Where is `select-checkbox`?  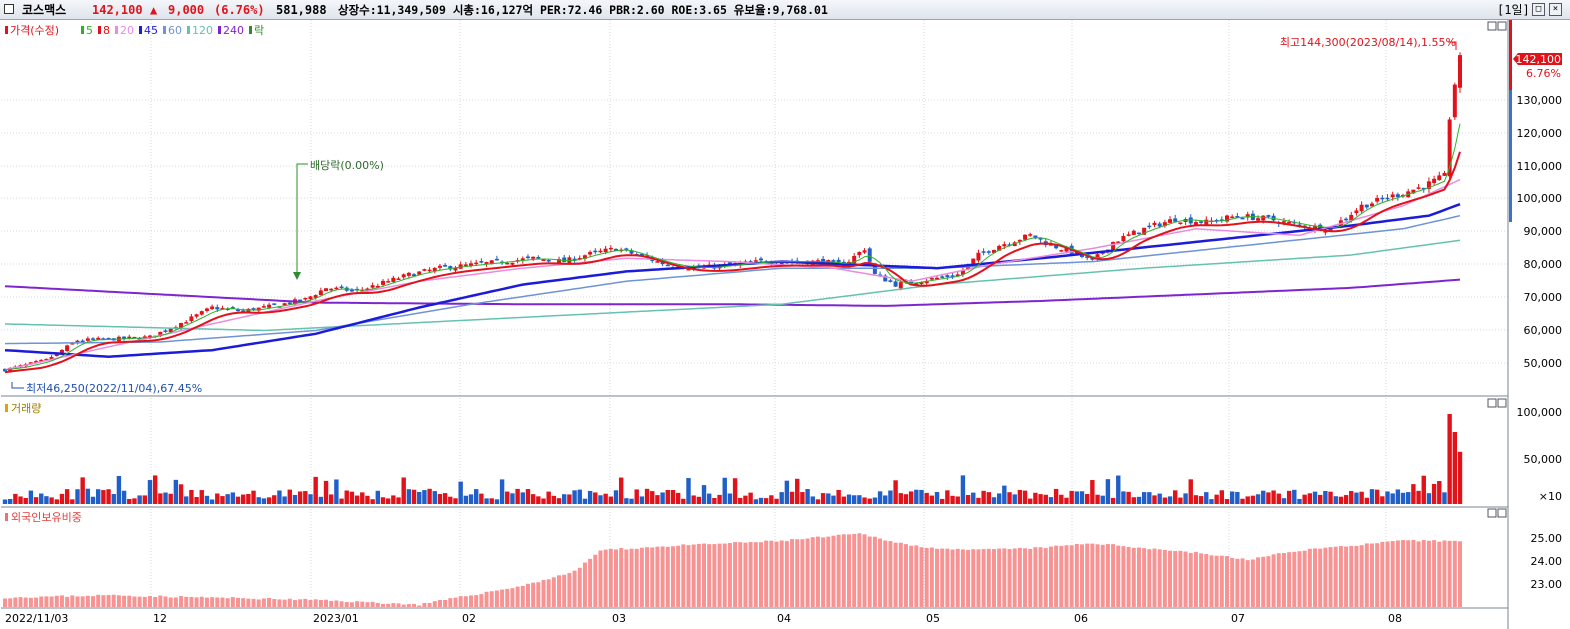 select-checkbox is located at coordinates (9, 9).